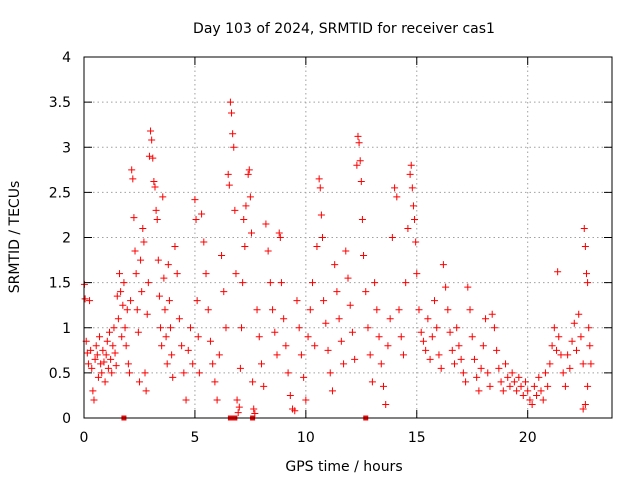  What do you see at coordinates (417, 438) in the screenshot?
I see `x-tick-label: 15` at bounding box center [417, 438].